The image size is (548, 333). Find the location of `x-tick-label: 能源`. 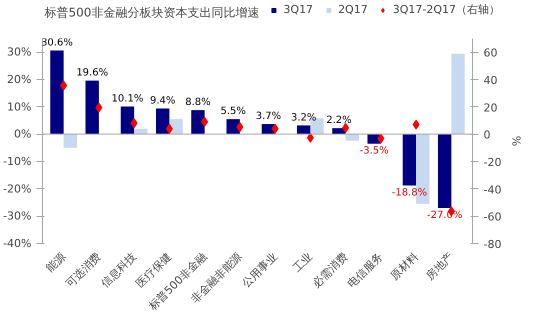

x-tick-label: 能源 is located at coordinates (55, 262).